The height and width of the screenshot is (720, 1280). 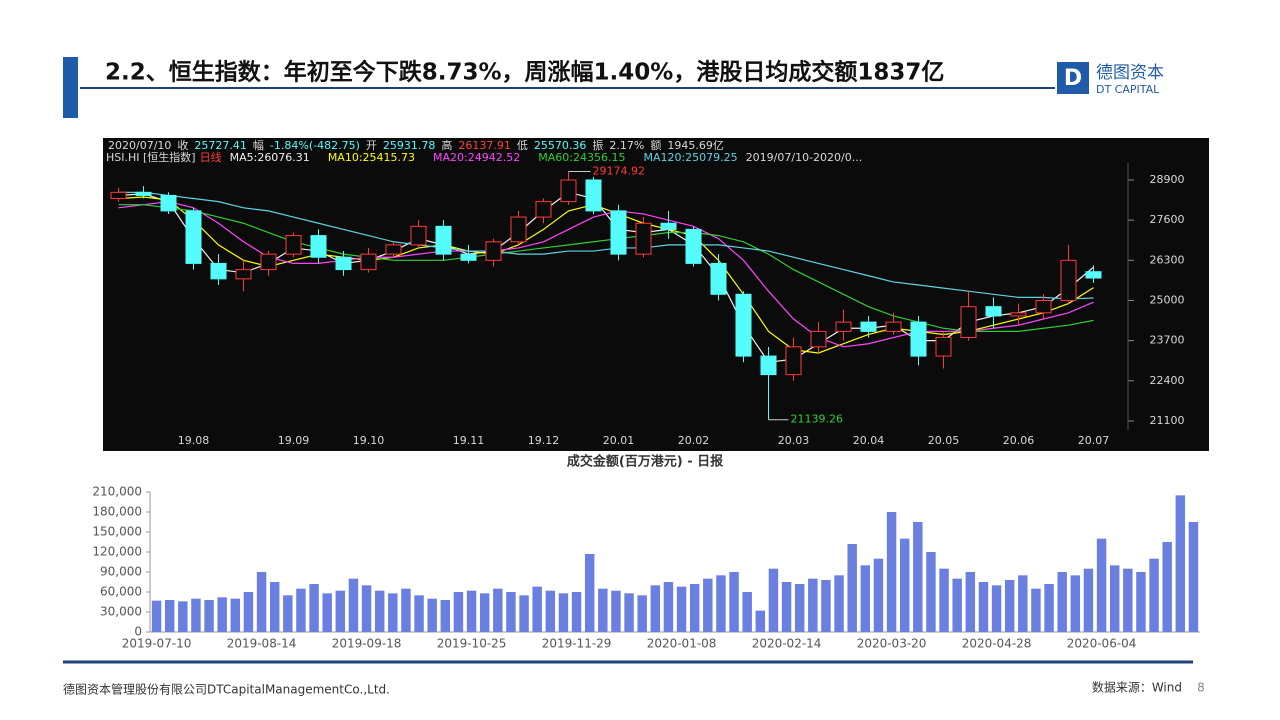 What do you see at coordinates (367, 644) in the screenshot?
I see `x-tick-label: 2019-09-18` at bounding box center [367, 644].